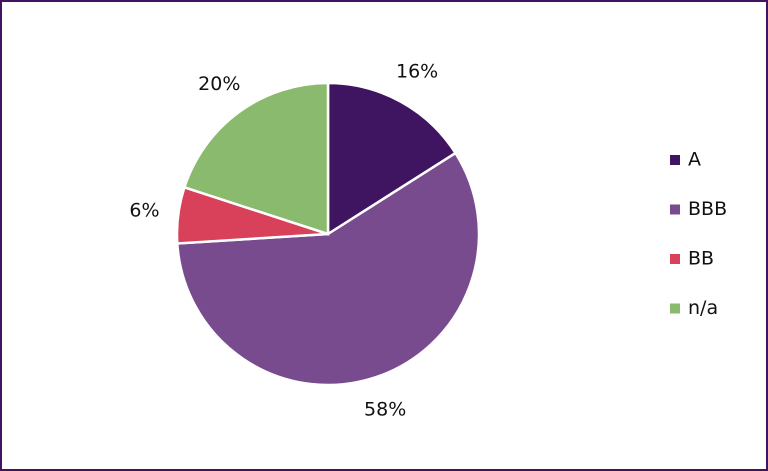  I want to click on data-label: 16%, so click(417, 71).